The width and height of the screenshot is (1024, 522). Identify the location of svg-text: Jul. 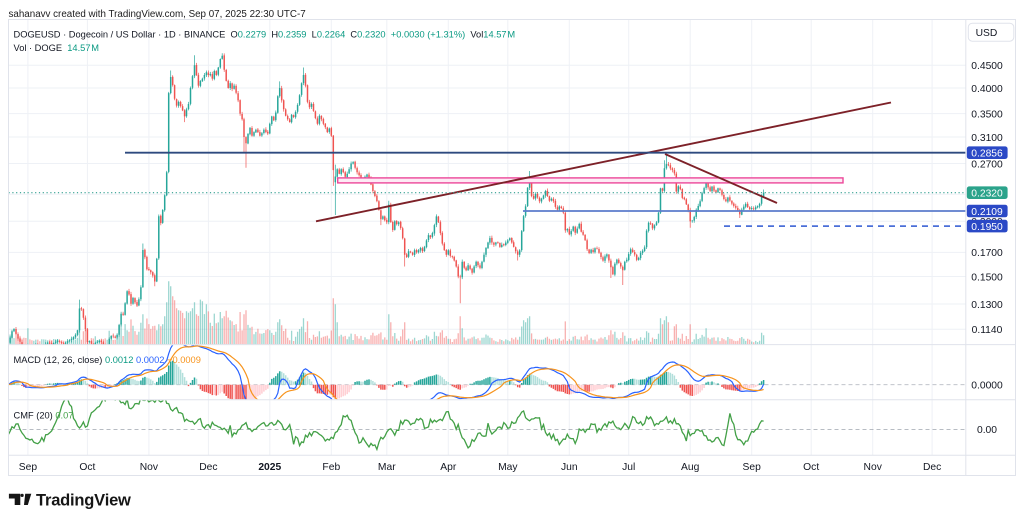
(628, 467).